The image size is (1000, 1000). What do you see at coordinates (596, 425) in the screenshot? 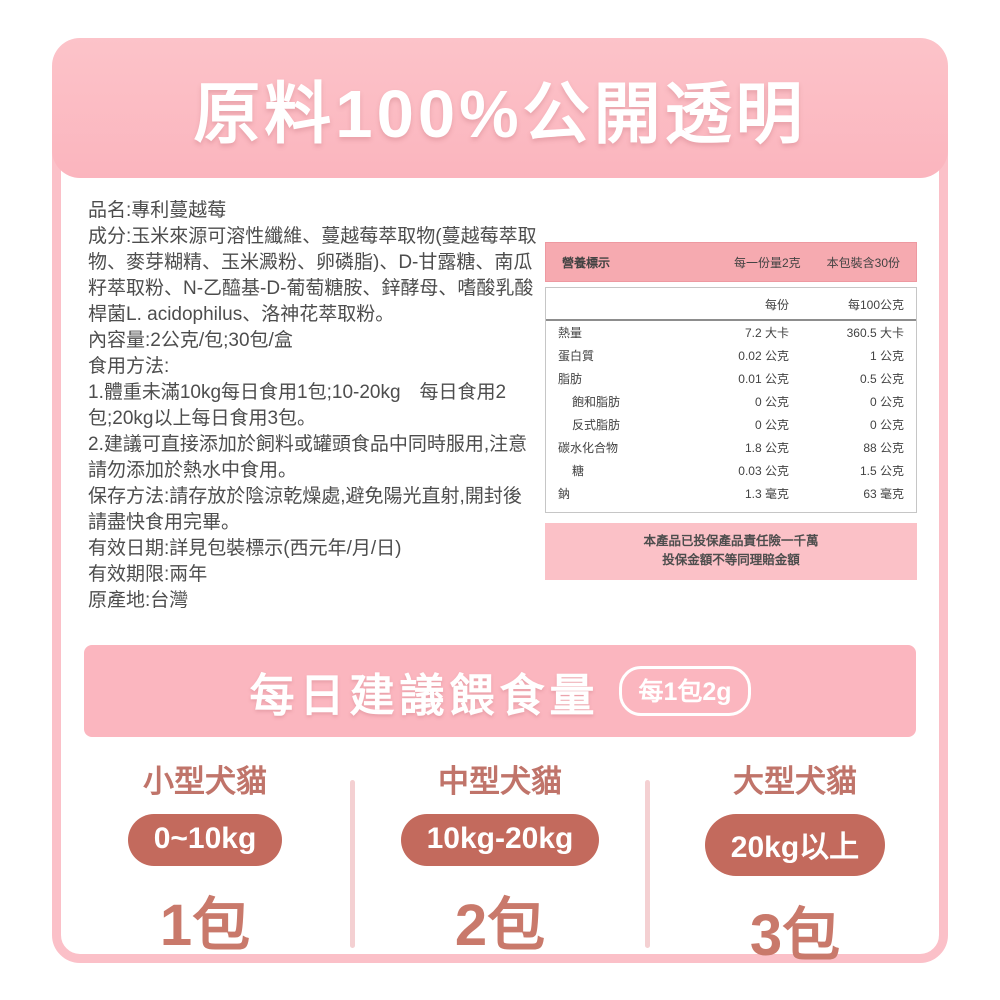
I see `row-label: 反式脂肪` at bounding box center [596, 425].